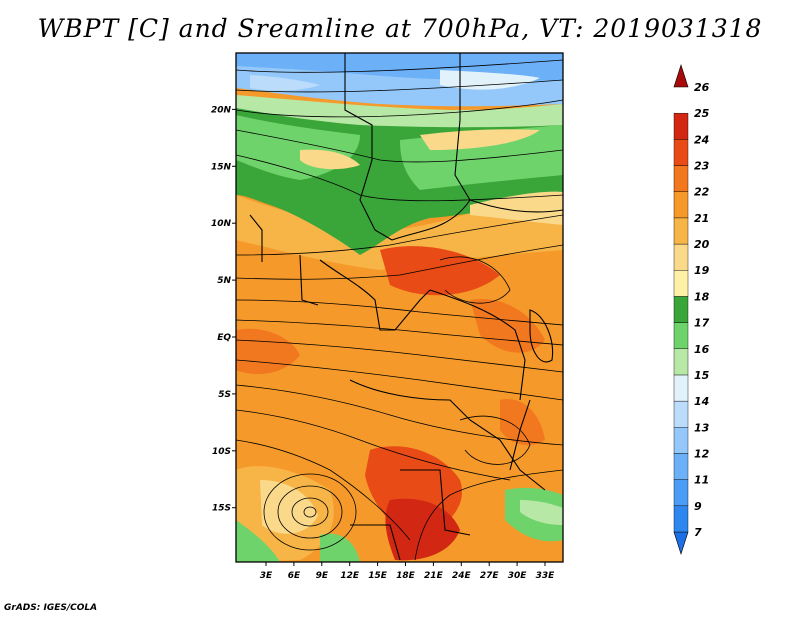  Describe the element at coordinates (490, 576) in the screenshot. I see `lon-label-27e: 27E` at that location.